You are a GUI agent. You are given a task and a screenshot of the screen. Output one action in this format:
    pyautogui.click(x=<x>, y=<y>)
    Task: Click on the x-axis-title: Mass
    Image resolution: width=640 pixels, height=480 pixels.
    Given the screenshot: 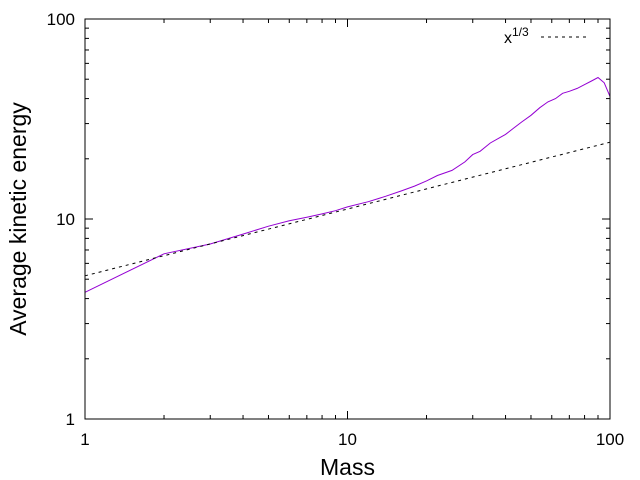 What is the action you would take?
    pyautogui.click(x=347, y=467)
    